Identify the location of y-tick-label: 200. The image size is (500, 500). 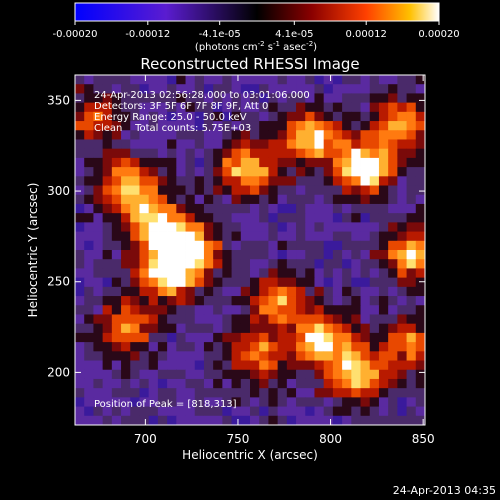
(58, 372).